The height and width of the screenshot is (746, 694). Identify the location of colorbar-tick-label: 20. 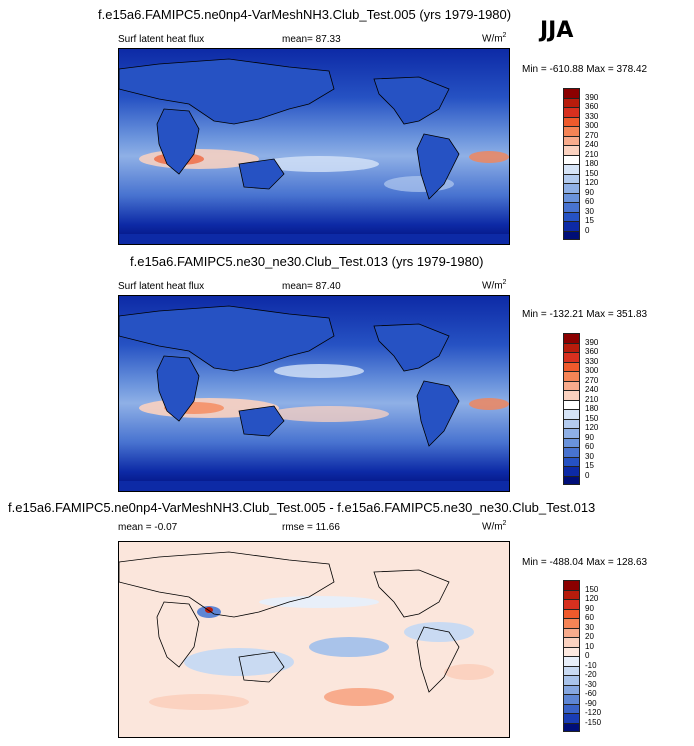
(589, 636).